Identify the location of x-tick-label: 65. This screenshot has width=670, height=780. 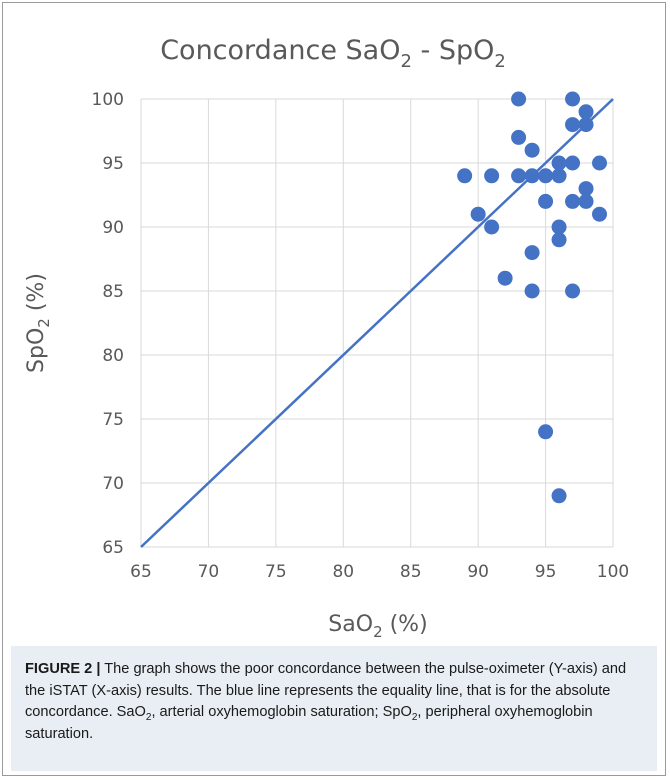
(141, 572).